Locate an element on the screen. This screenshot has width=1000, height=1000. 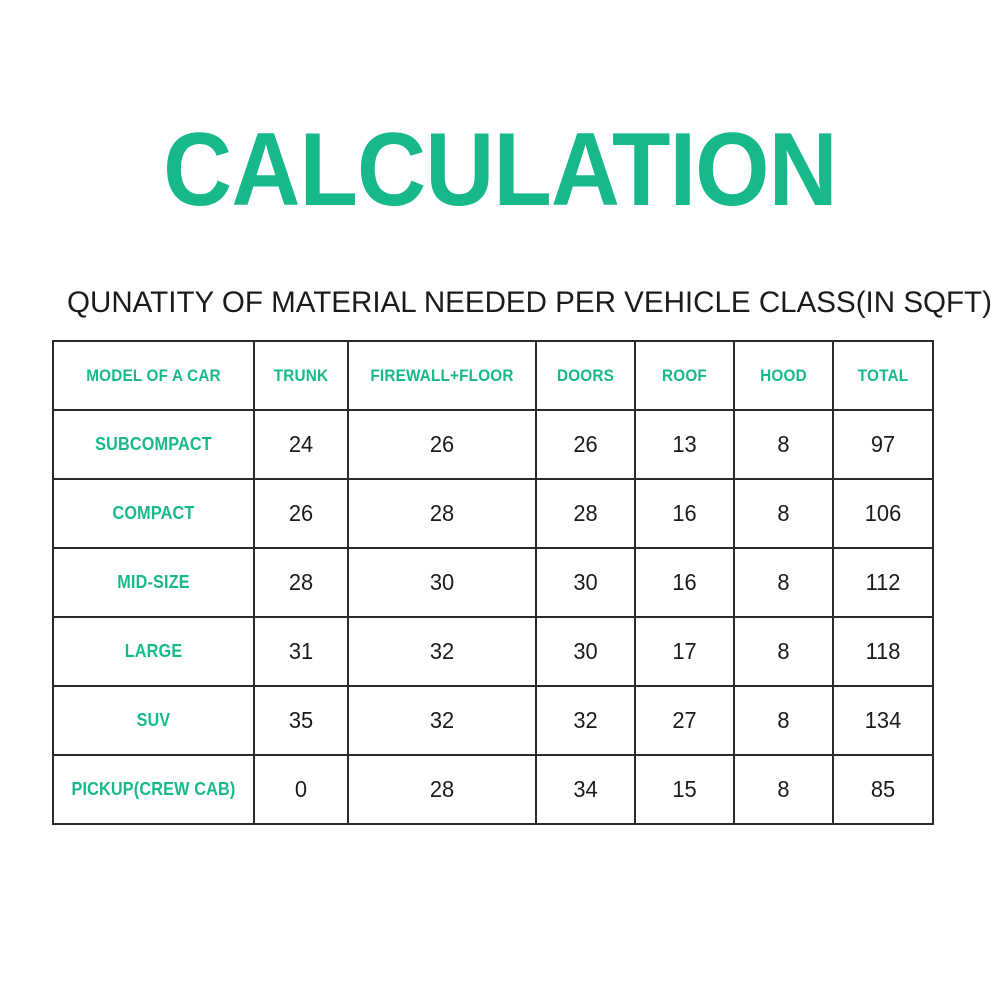
cell-doors: 32 is located at coordinates (585, 720).